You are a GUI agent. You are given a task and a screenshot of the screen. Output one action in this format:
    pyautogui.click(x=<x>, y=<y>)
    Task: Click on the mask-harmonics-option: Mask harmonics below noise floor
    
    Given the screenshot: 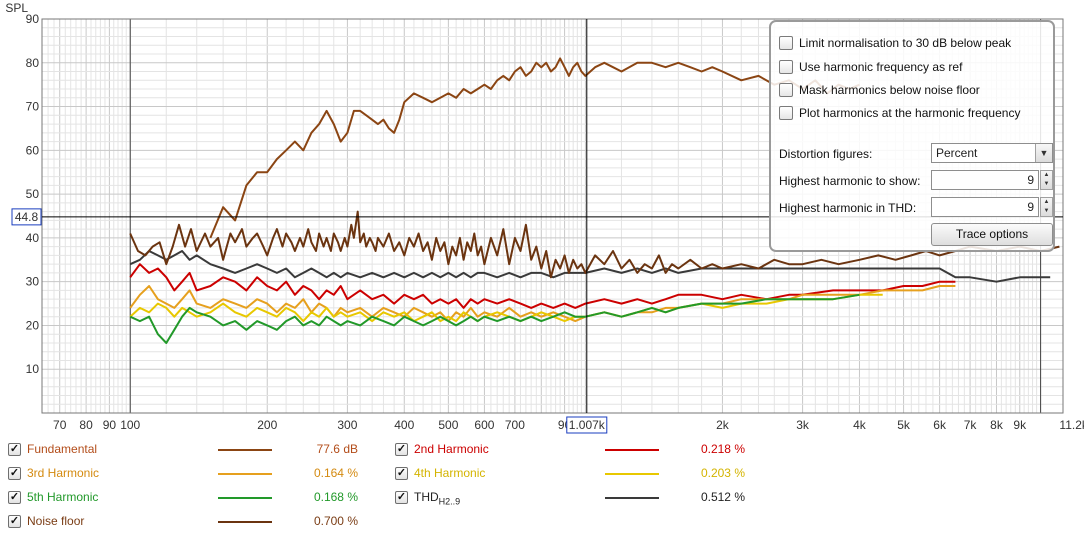 What is the action you would take?
    pyautogui.click(x=879, y=90)
    